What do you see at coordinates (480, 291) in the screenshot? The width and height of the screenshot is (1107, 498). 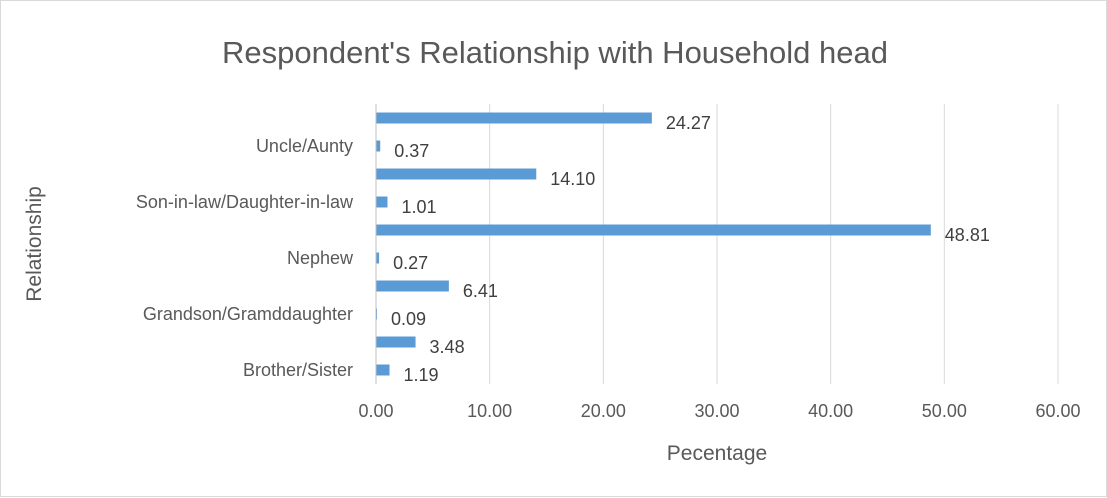 I see `data-label: 6.41` at bounding box center [480, 291].